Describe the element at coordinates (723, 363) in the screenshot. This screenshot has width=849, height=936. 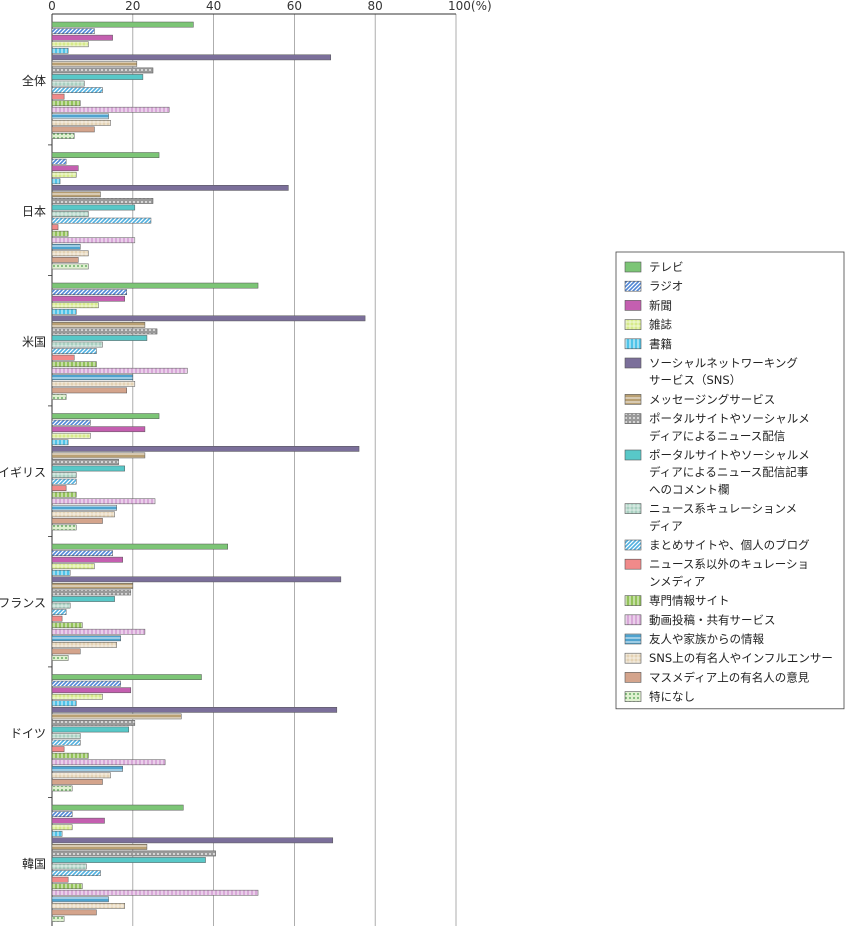
I see `legend-label: ソーシャルネットワーキング` at that location.